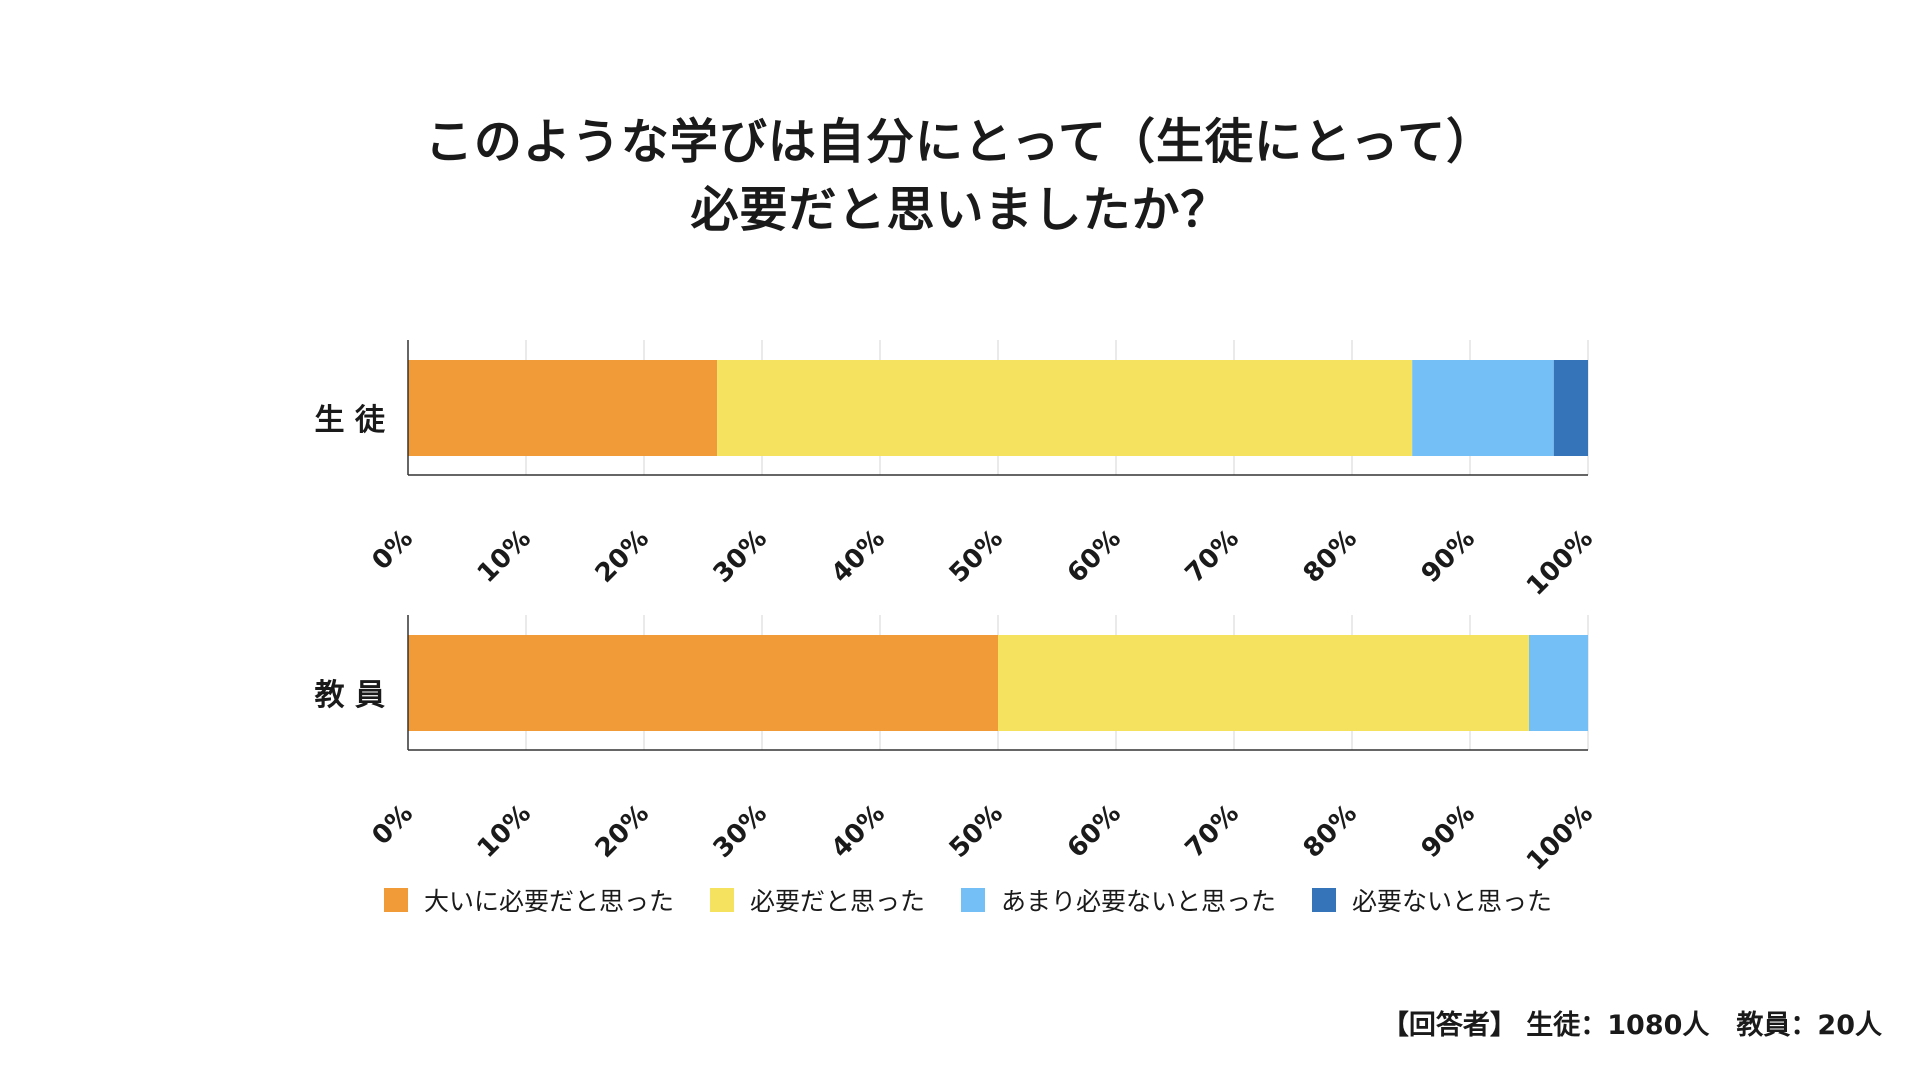 The height and width of the screenshot is (1080, 1920). Describe the element at coordinates (350, 420) in the screenshot. I see `category-label: 生 徒` at that location.